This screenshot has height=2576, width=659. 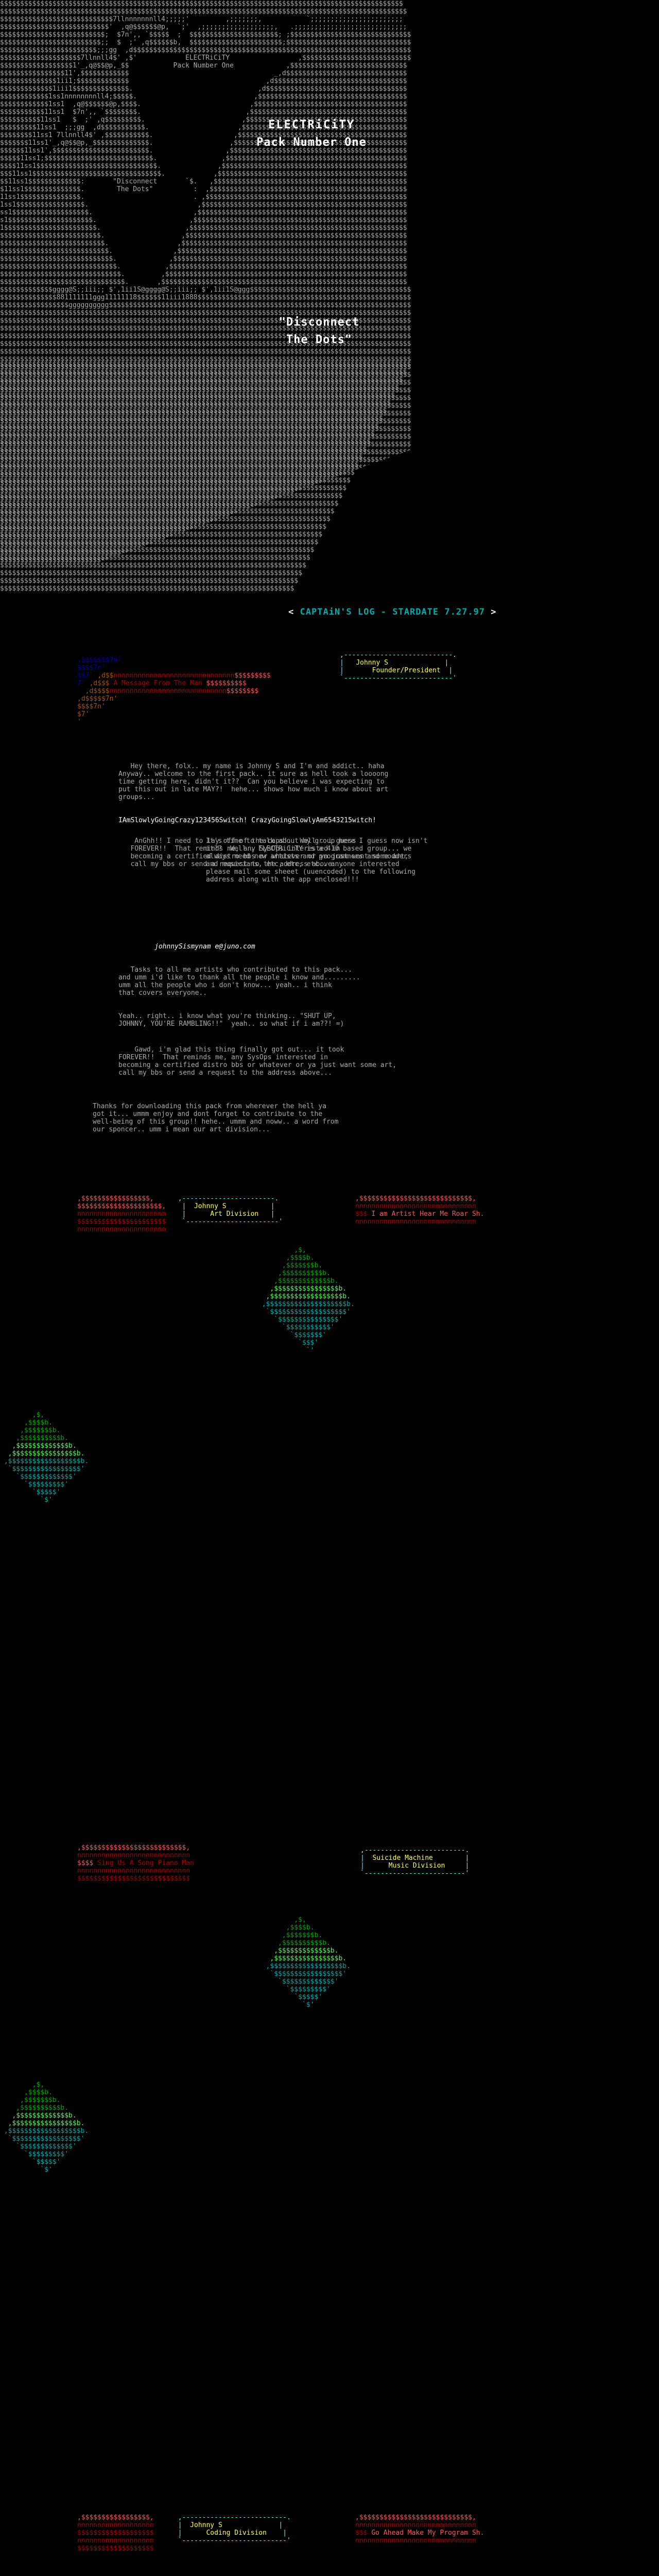 I want to click on captains-log-text: CAPTAiN'S LOG - STARDATE 7.27.97, so click(x=393, y=612).